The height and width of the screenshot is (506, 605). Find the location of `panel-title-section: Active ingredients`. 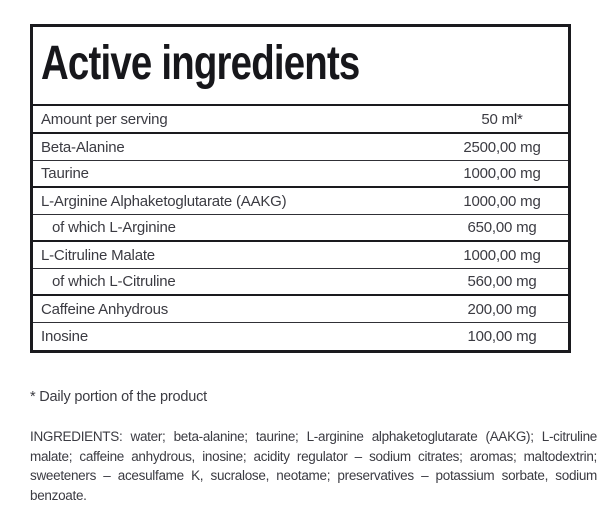

panel-title-section: Active ingredients is located at coordinates (300, 66).